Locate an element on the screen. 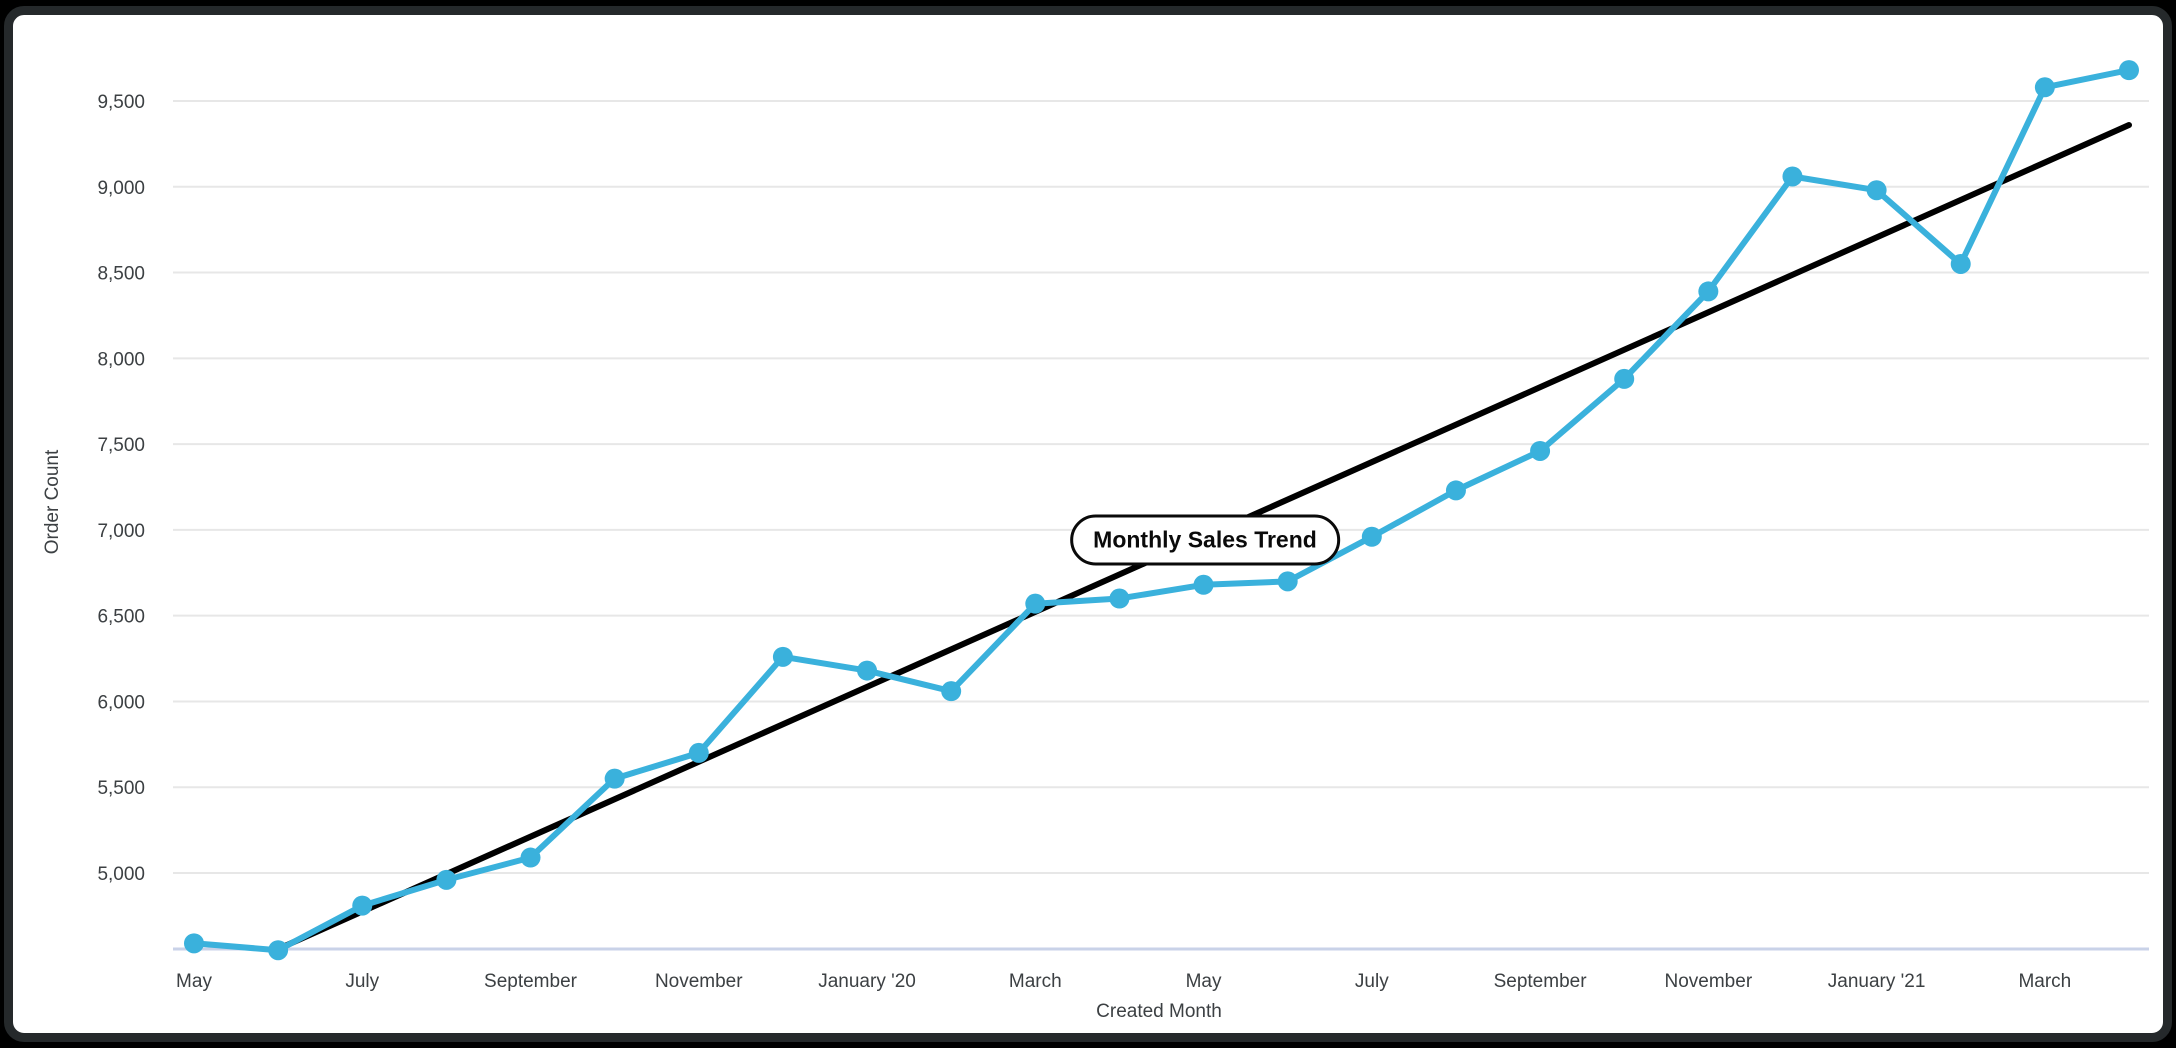 The image size is (2176, 1048). y-tick-label: 6,500 is located at coordinates (121, 617).